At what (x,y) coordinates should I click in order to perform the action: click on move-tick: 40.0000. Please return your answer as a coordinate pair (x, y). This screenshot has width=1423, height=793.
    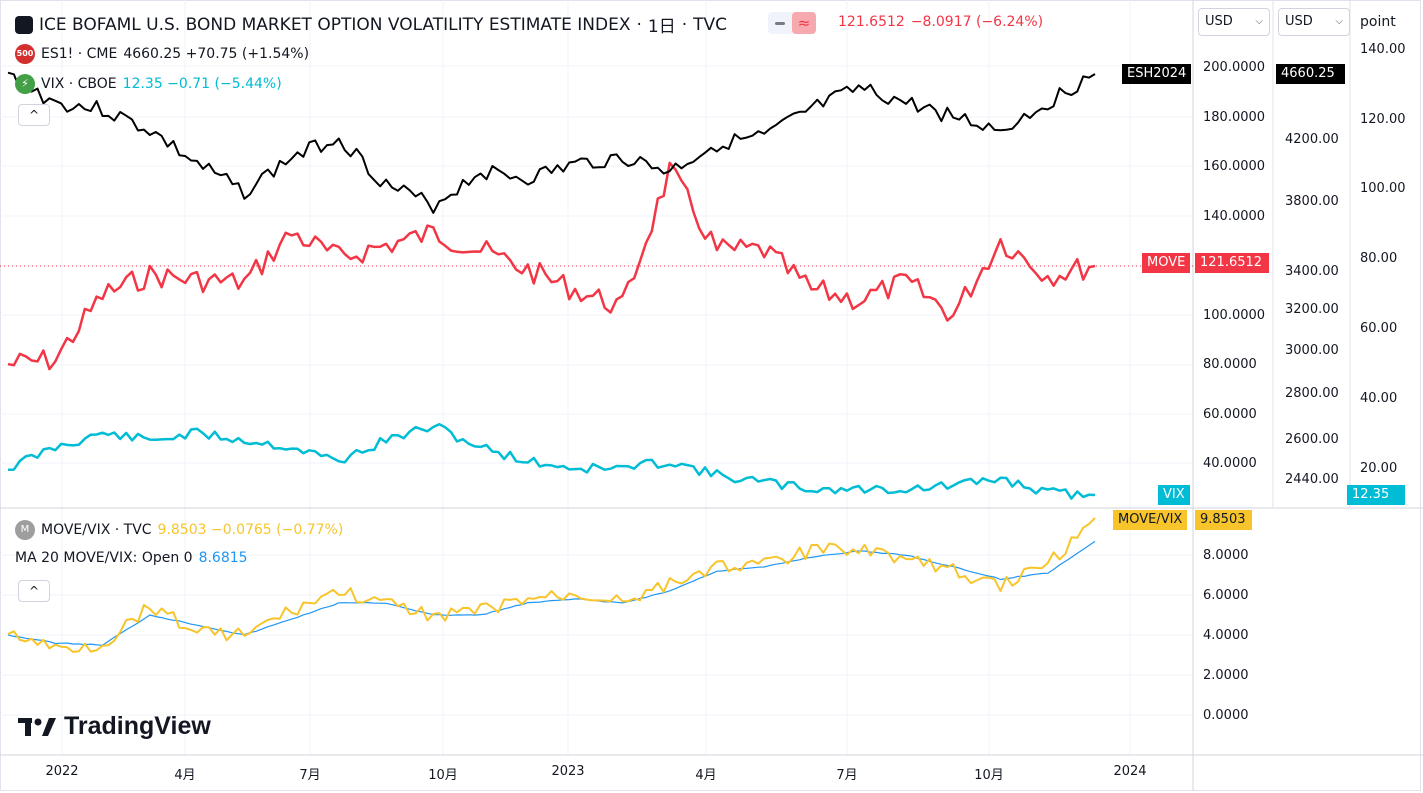
    Looking at the image, I should click on (1230, 463).